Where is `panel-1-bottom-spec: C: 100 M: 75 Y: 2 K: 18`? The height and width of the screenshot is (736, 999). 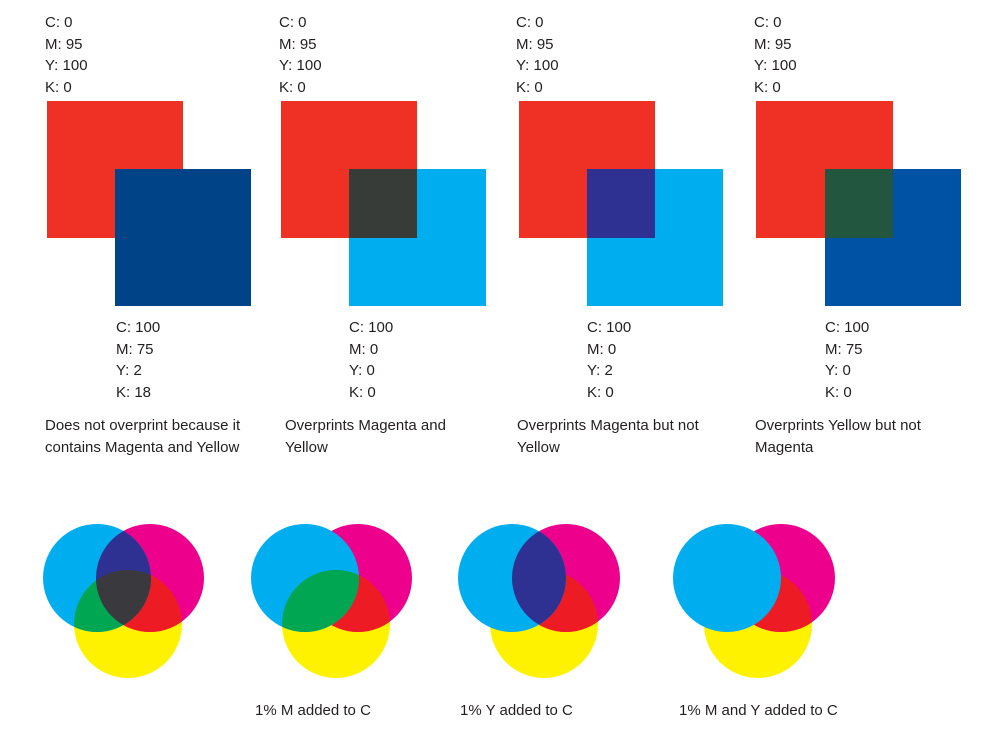 panel-1-bottom-spec: C: 100 M: 75 Y: 2 K: 18 is located at coordinates (138, 360).